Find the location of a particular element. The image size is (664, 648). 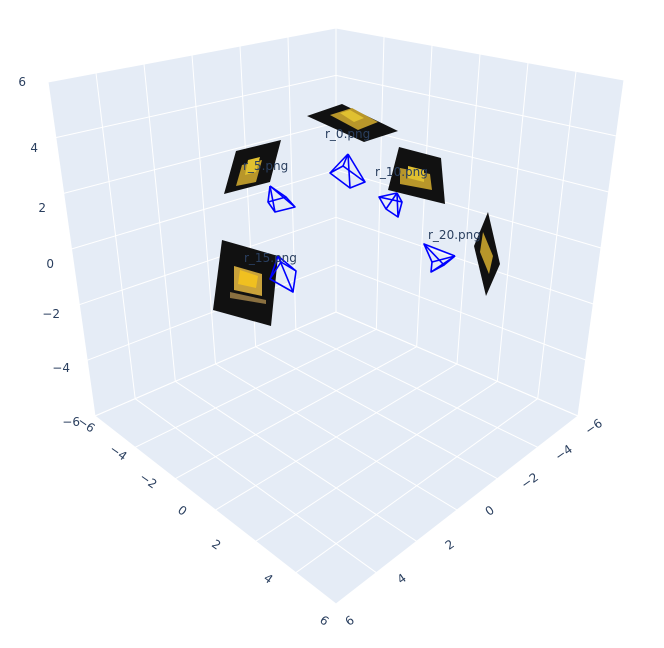

image-planes is located at coordinates (356, 215).